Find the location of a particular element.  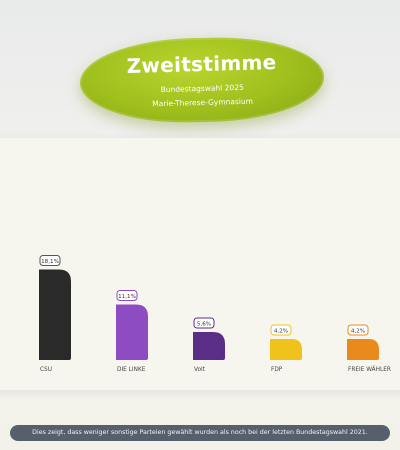

value-label: 18,1% is located at coordinates (50, 262).